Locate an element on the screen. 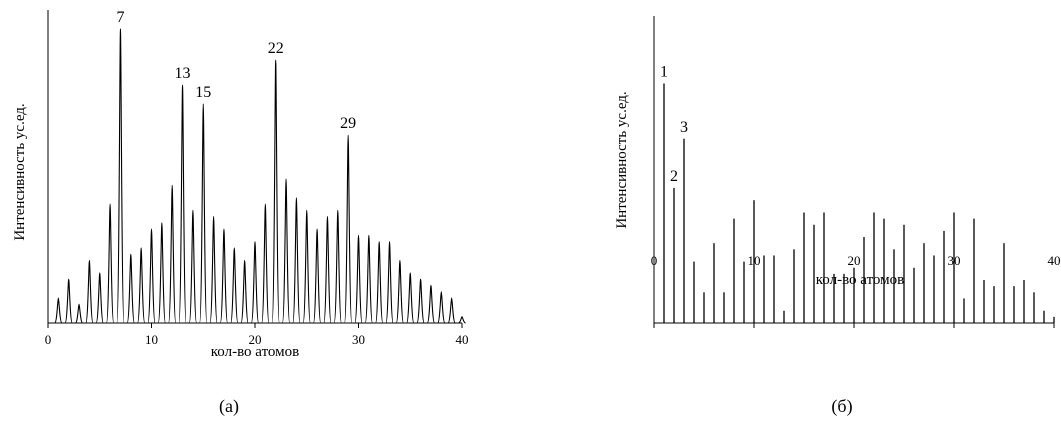  x-ticks-b: 0 10 20 30 40 is located at coordinates (856, 290).